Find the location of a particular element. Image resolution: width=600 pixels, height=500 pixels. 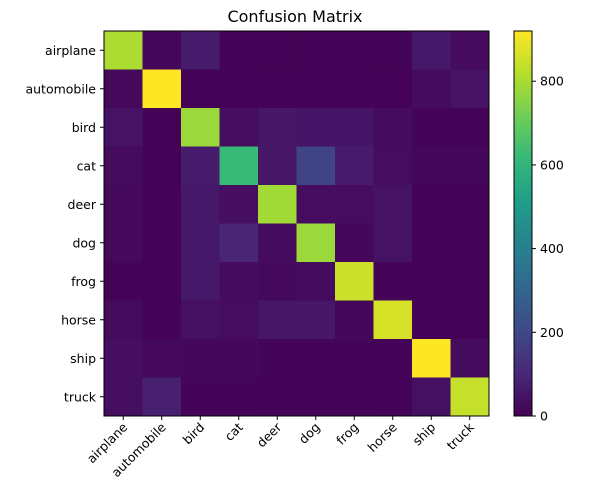

y-tick-label: cat is located at coordinates (87, 165).